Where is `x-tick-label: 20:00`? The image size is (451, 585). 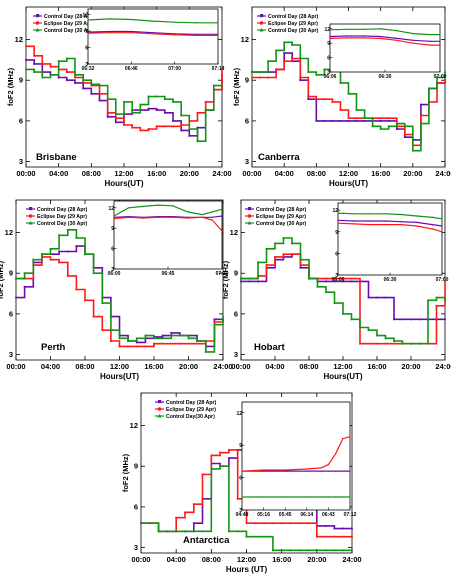
x-tick-label: 20:00 is located at coordinates (189, 173).